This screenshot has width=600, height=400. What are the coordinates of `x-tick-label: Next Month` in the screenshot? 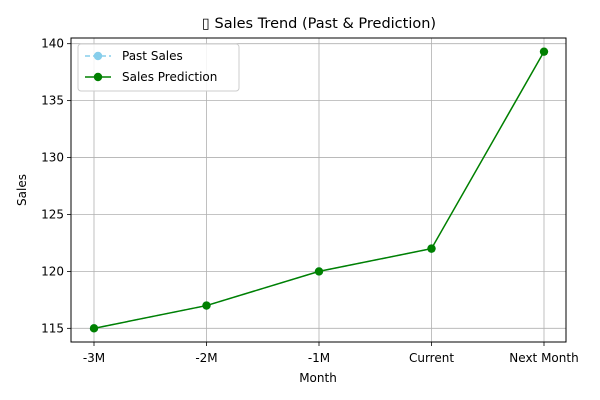 It's located at (543, 358).